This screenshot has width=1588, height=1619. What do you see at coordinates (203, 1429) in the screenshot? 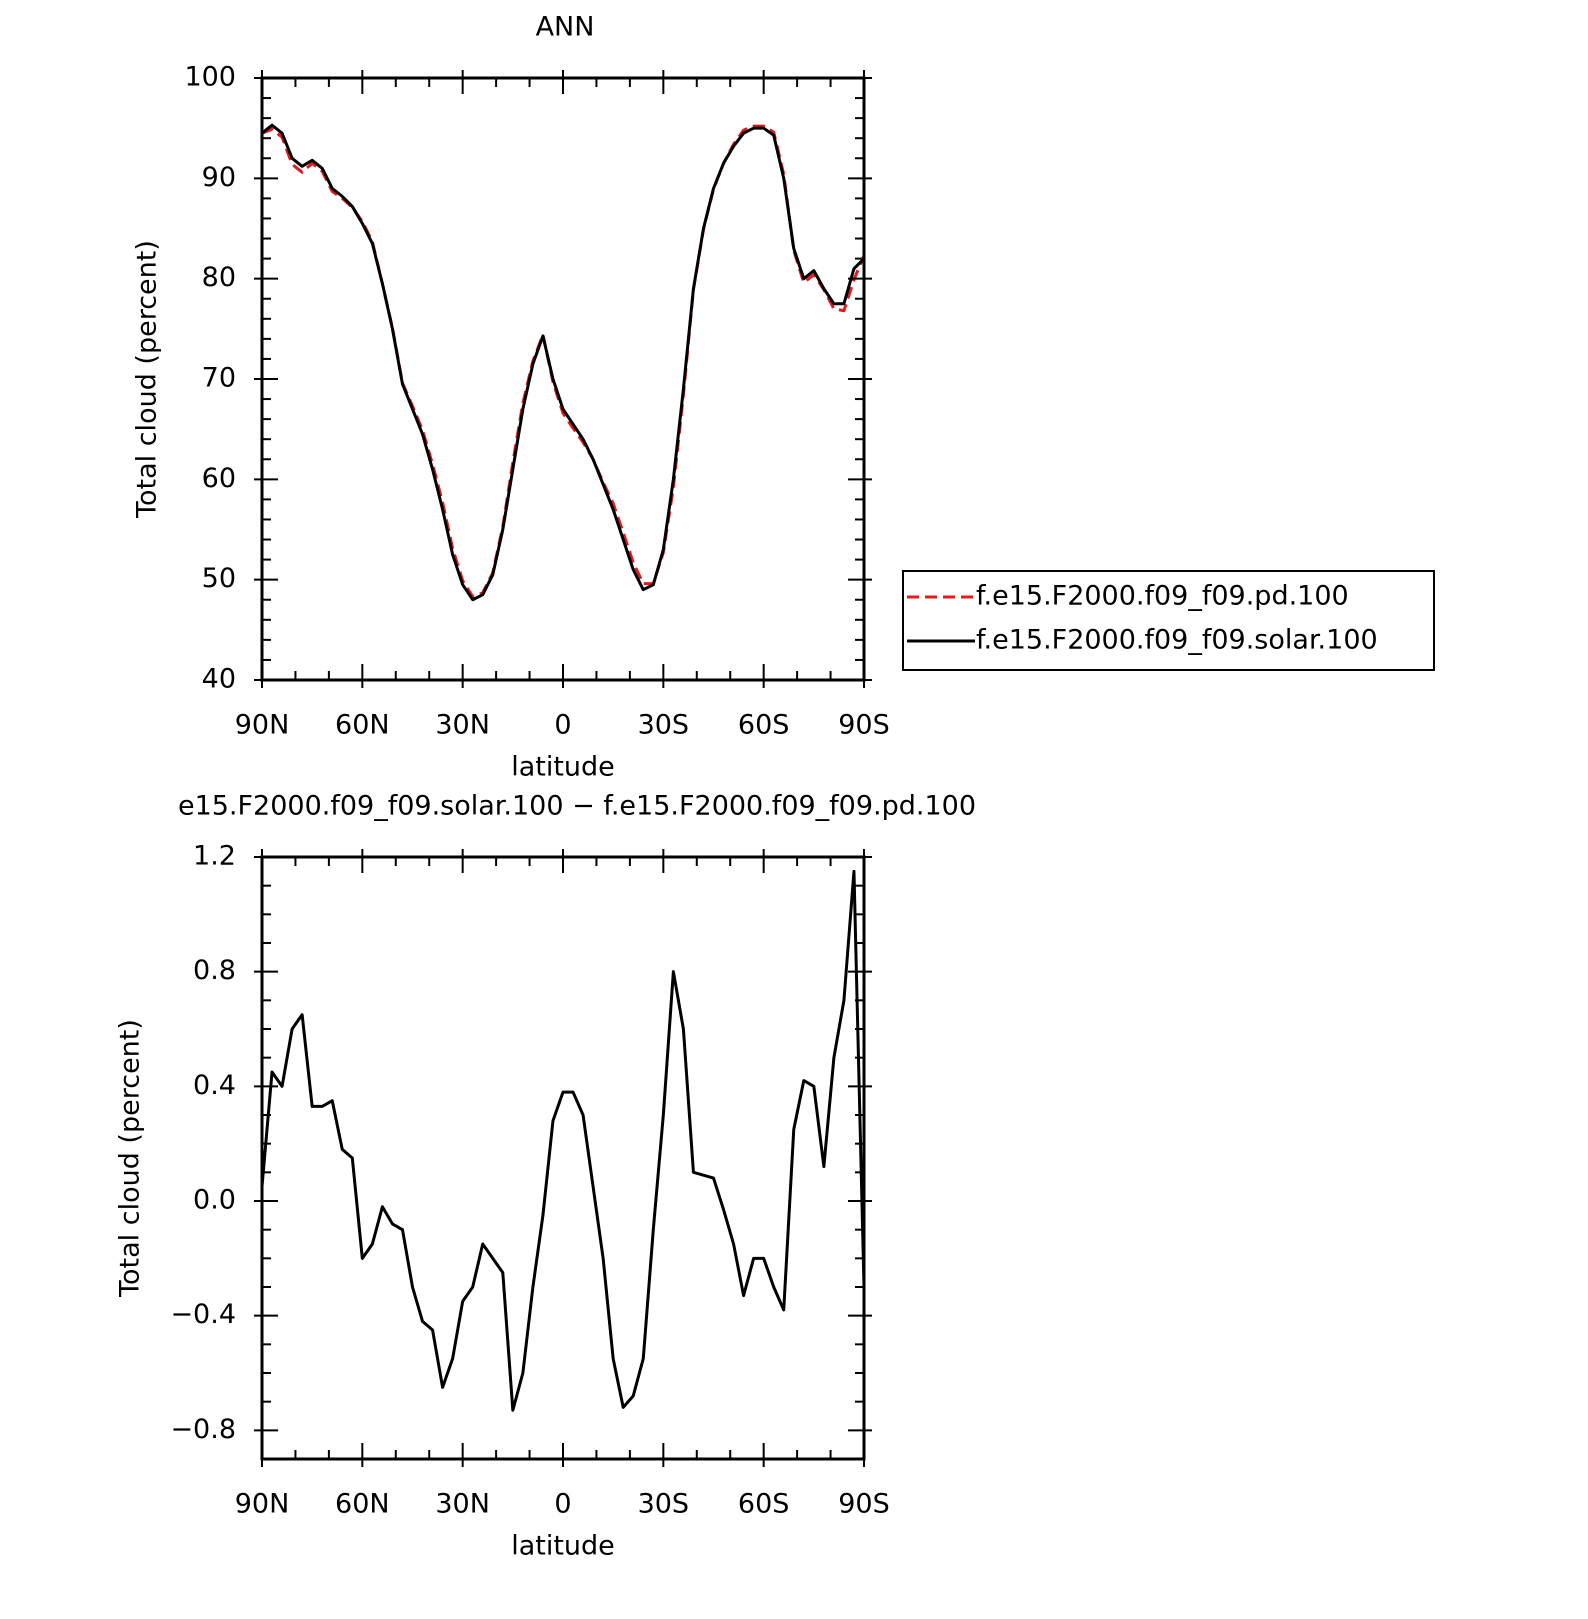
I see `y-tick-label: −0.8` at bounding box center [203, 1429].